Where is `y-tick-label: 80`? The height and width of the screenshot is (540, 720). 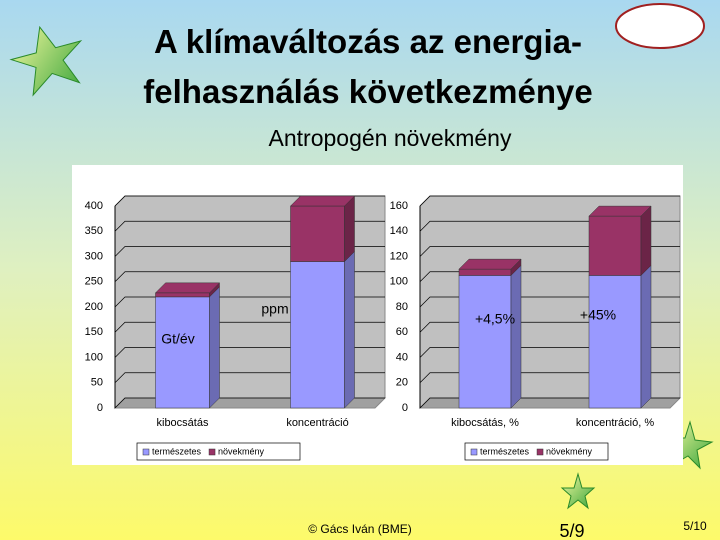 y-tick-label: 80 is located at coordinates (402, 307).